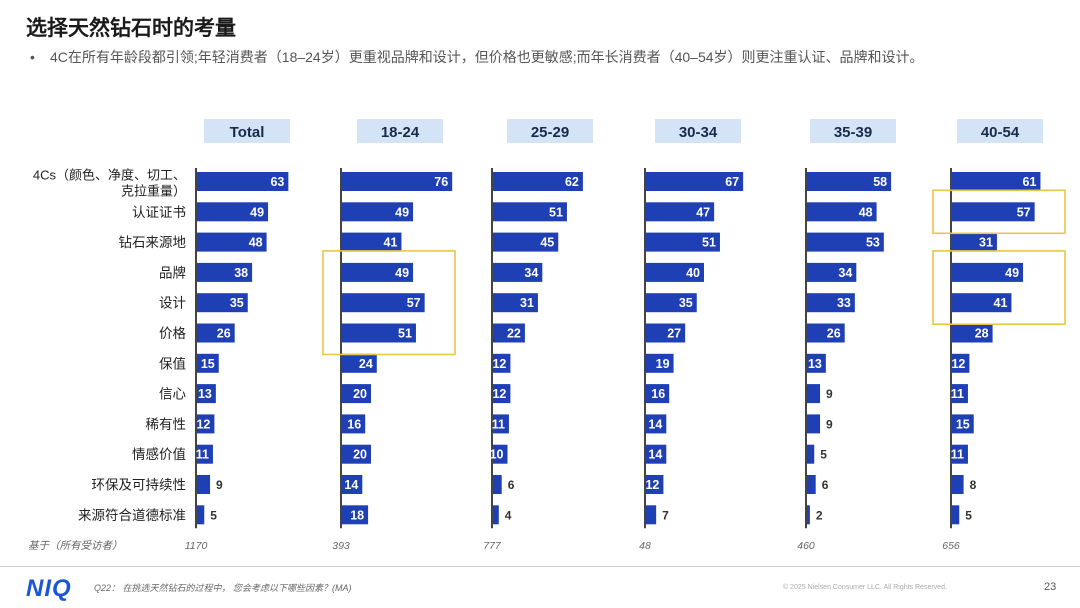 The image size is (1080, 608). What do you see at coordinates (492, 546) in the screenshot?
I see `base-count: 777` at bounding box center [492, 546].